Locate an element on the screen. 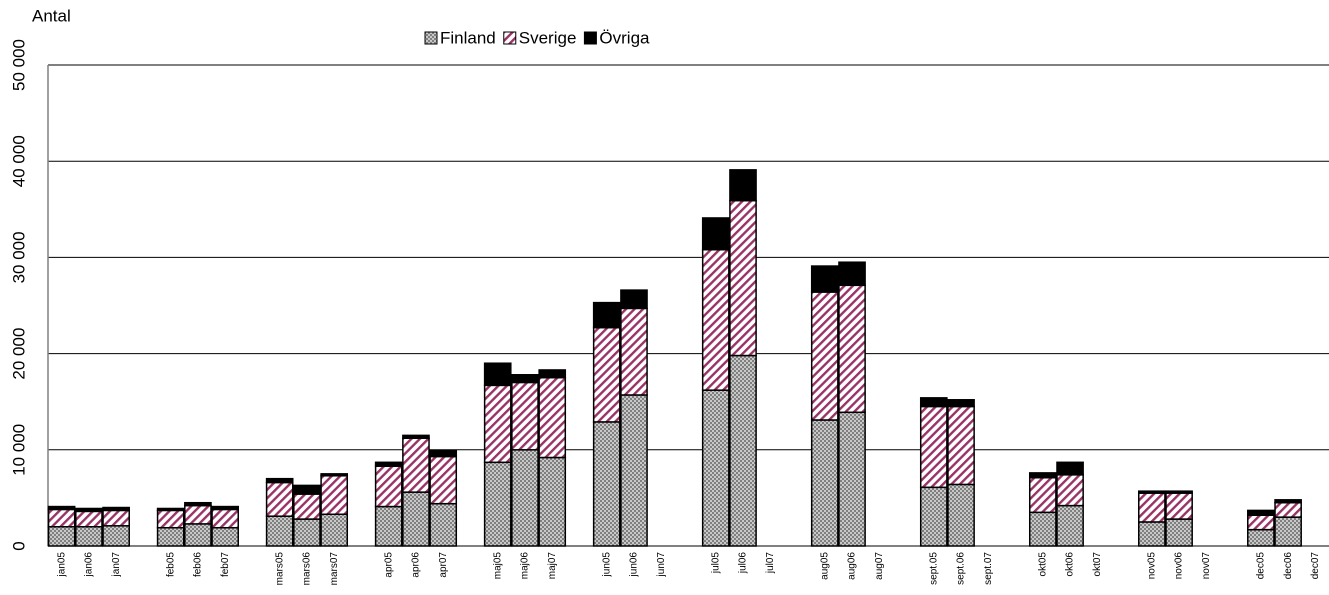 Image resolution: width=1329 pixels, height=595 pixels. x-tick-label: mars05 is located at coordinates (279, 569).